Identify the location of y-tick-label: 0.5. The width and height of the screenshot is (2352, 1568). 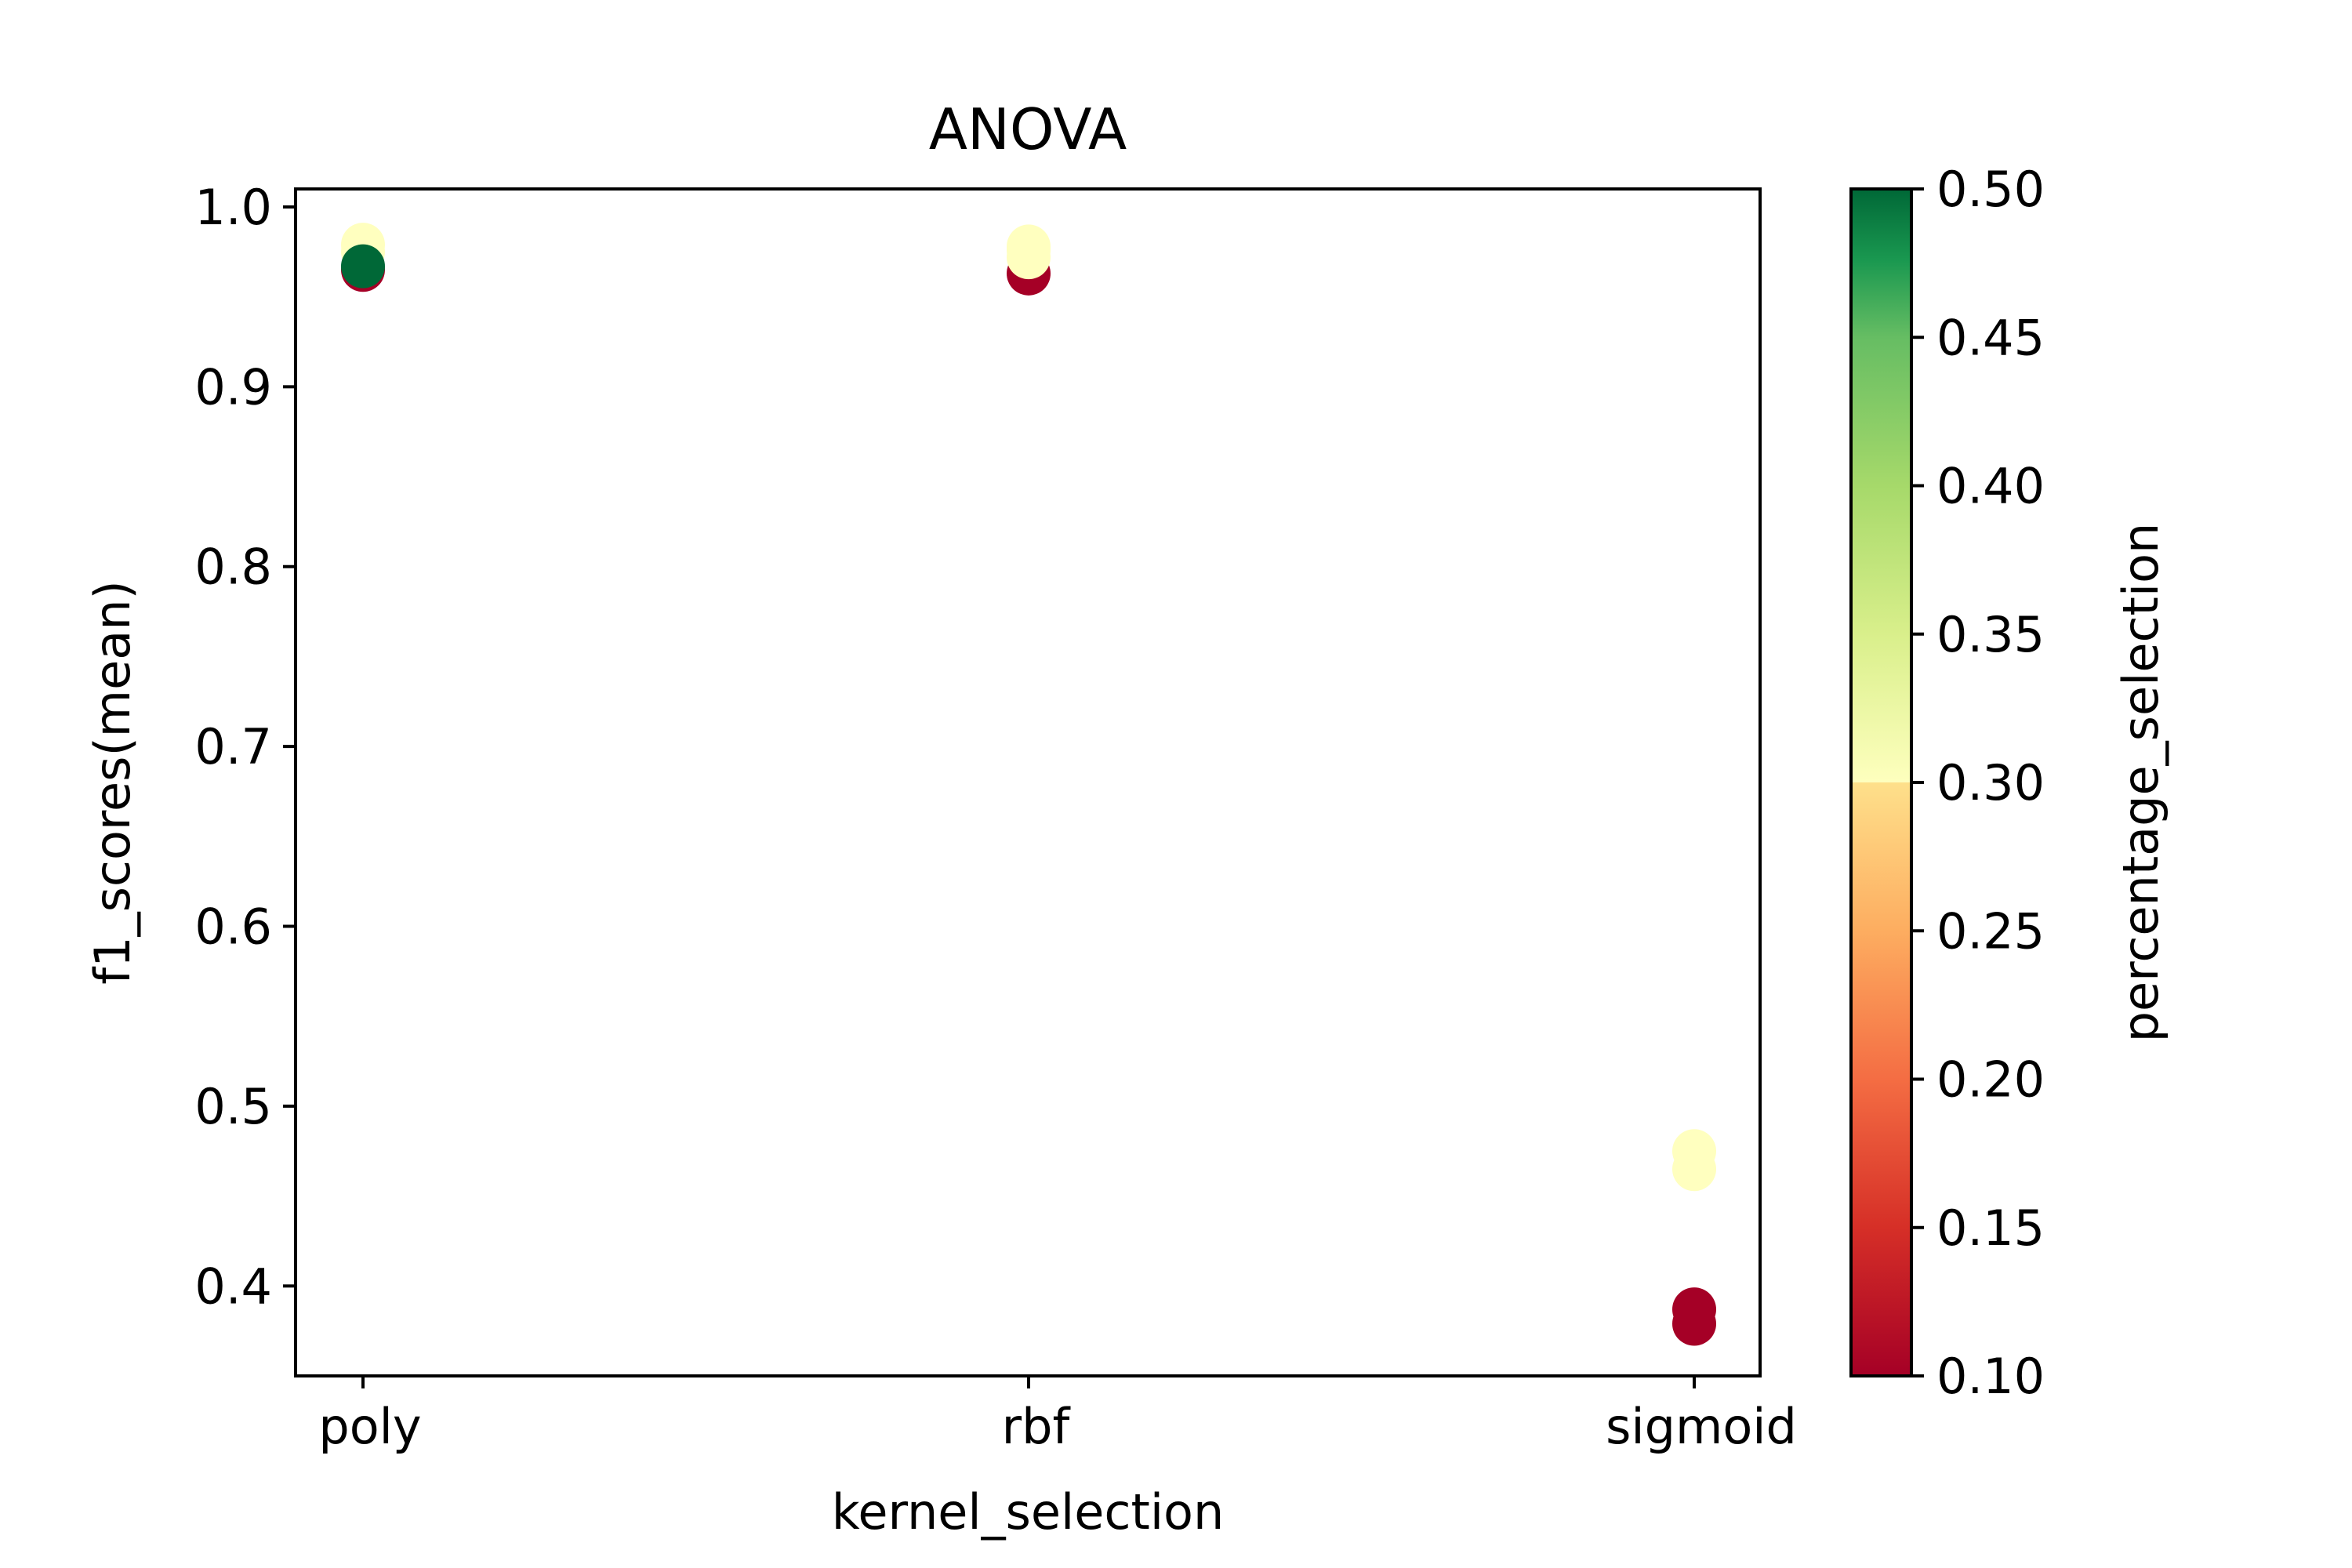
(233, 1106).